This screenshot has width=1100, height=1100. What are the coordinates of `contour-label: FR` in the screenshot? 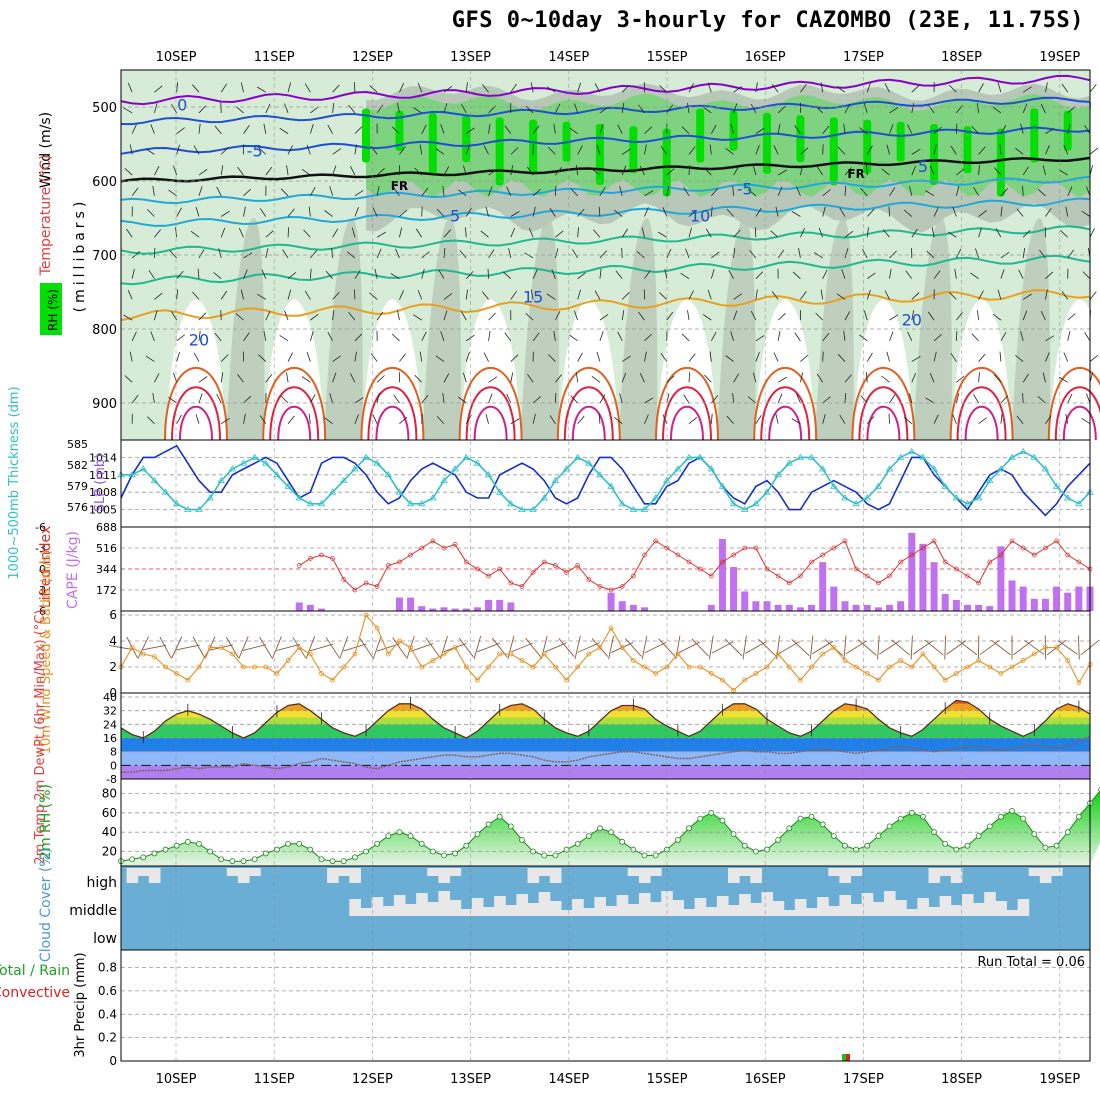 It's located at (855, 174).